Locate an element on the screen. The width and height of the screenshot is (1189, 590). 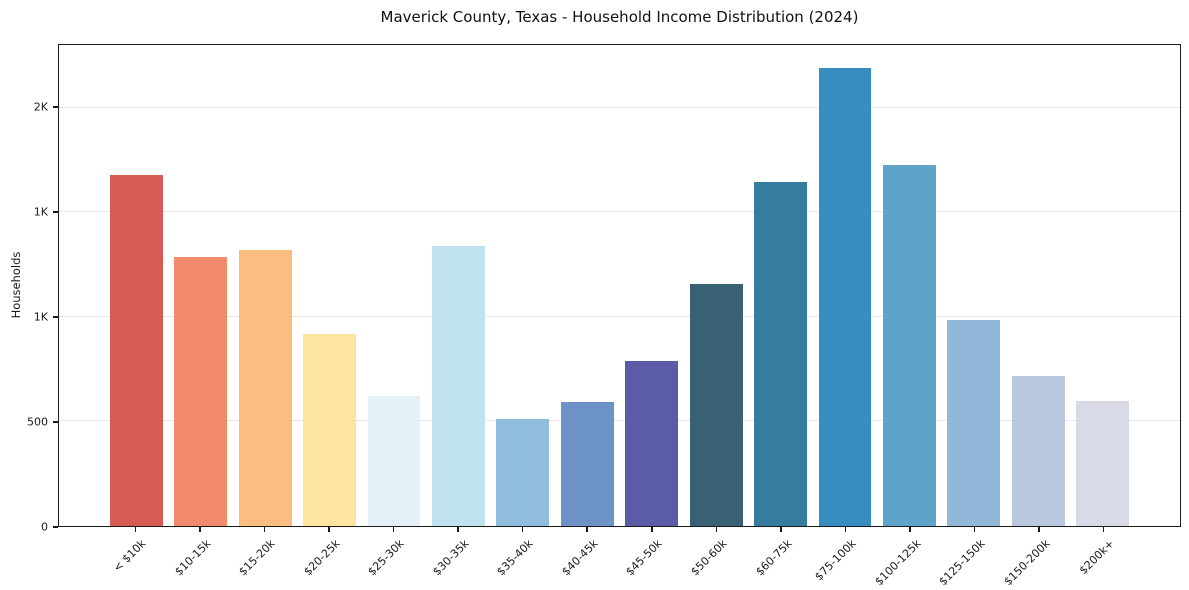
y-tick-label: 0 is located at coordinates (44, 527).